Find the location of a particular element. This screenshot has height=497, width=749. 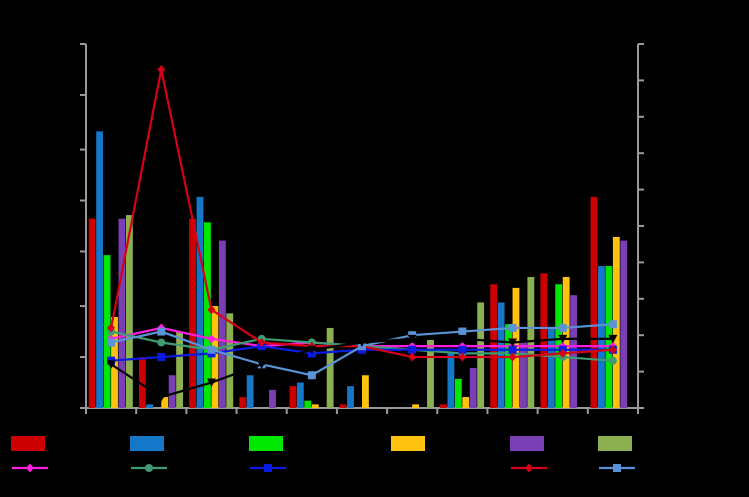

chart-legend is located at coordinates (374, 461).